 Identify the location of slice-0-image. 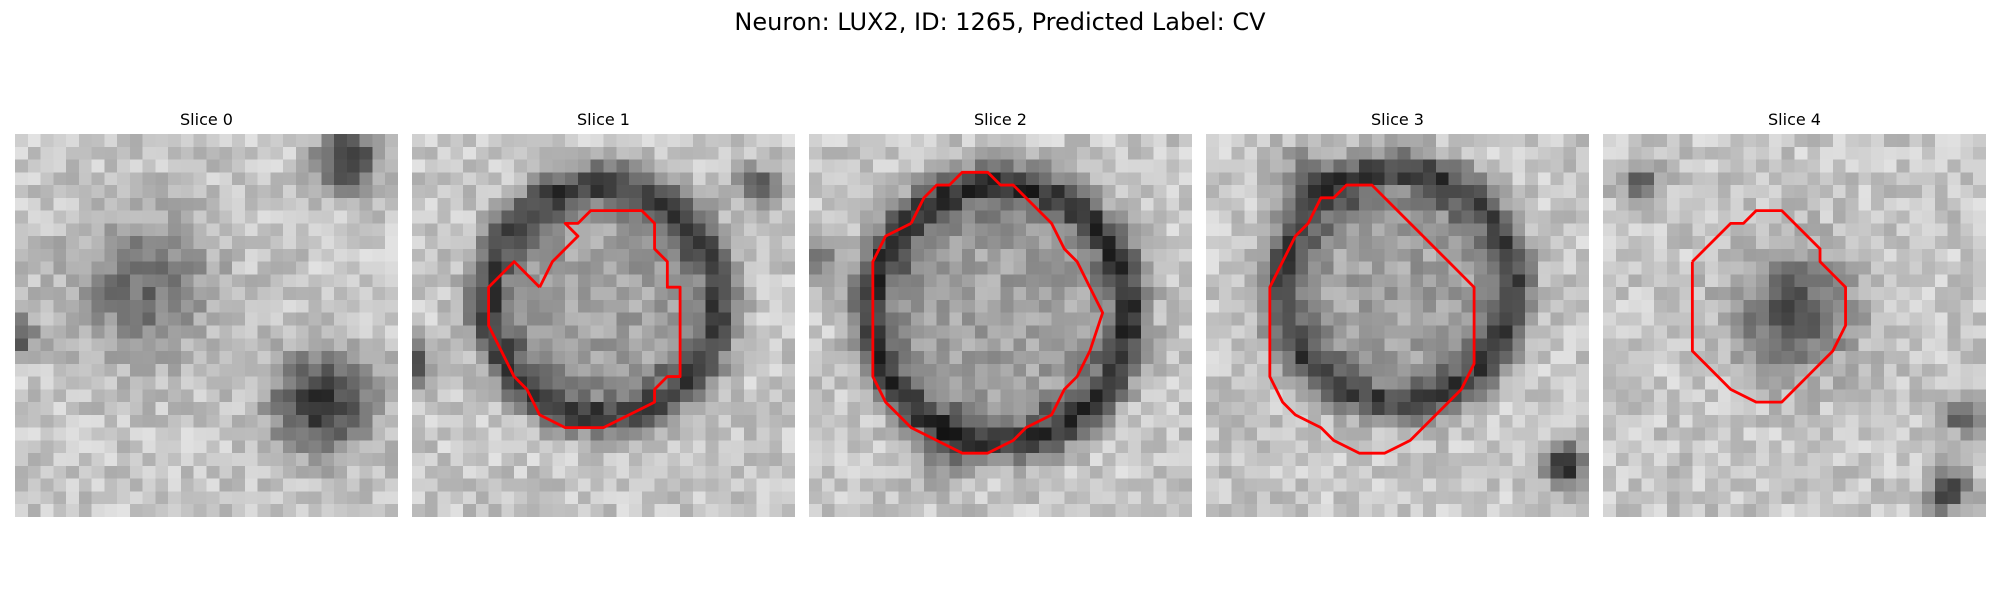
(206, 325).